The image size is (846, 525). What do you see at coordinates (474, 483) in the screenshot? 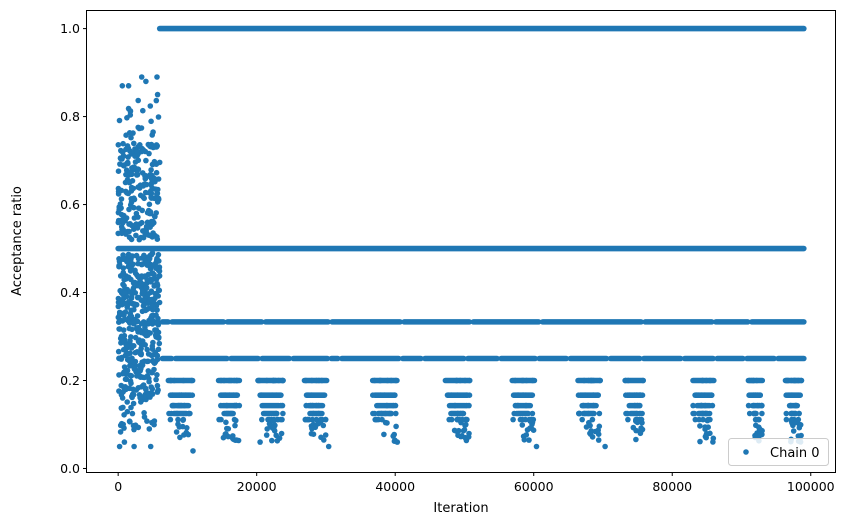
I see `x-axis: 0 20000 40000 60000 80000 100000` at bounding box center [474, 483].